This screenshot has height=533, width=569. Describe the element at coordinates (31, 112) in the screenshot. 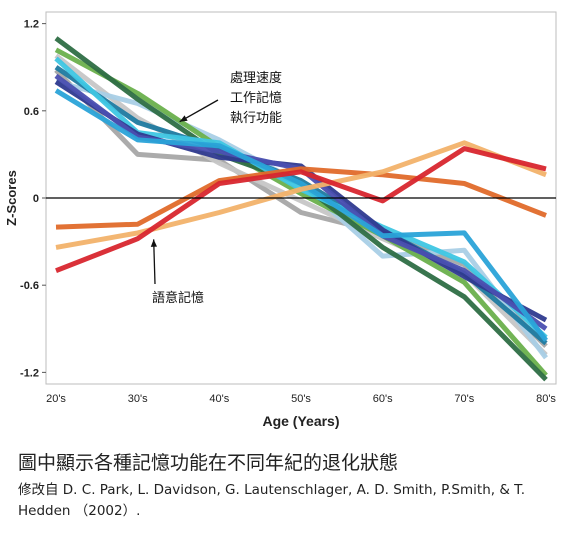

I see `y-tick-label: 0.6` at that location.